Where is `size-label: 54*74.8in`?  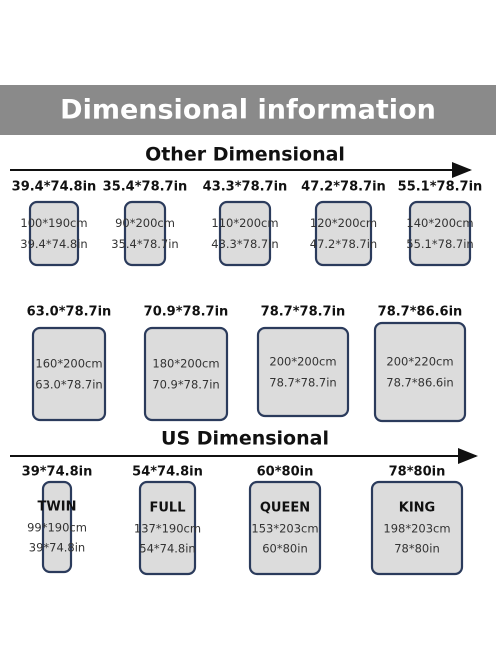
size-label: 54*74.8in is located at coordinates (167, 472).